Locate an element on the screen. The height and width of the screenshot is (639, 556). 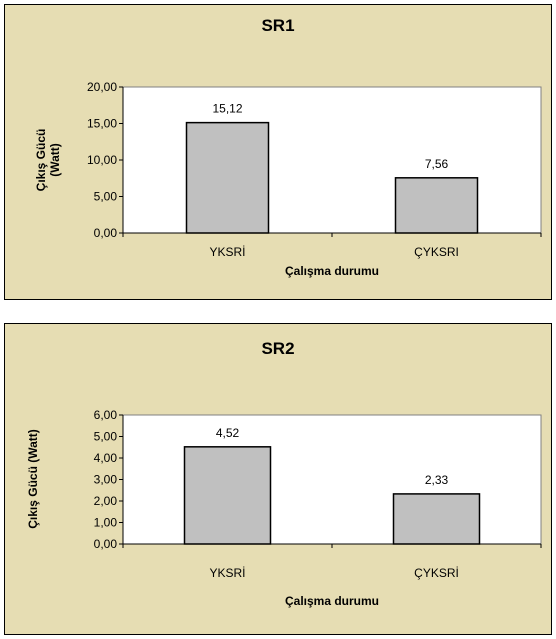
y-tick-label: 1,00 is located at coordinates (106, 523).